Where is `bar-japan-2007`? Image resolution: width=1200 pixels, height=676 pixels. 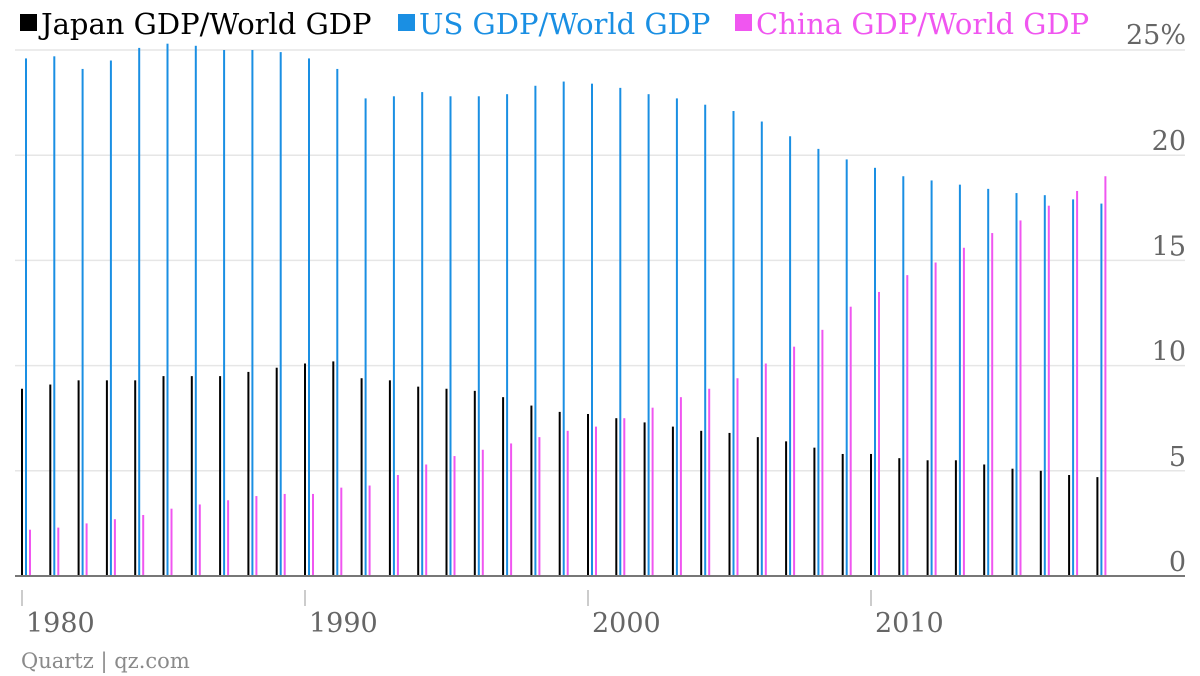
bar-japan-2007 is located at coordinates (786, 508).